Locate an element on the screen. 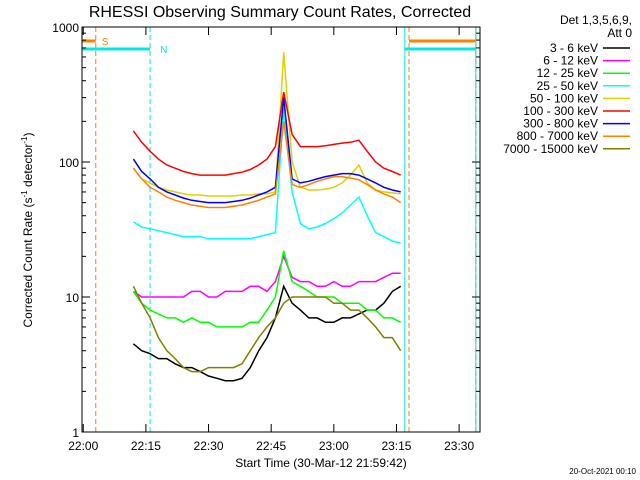 This screenshot has width=640, height=480. legend-label: 300 - 800 keV is located at coordinates (560, 124).